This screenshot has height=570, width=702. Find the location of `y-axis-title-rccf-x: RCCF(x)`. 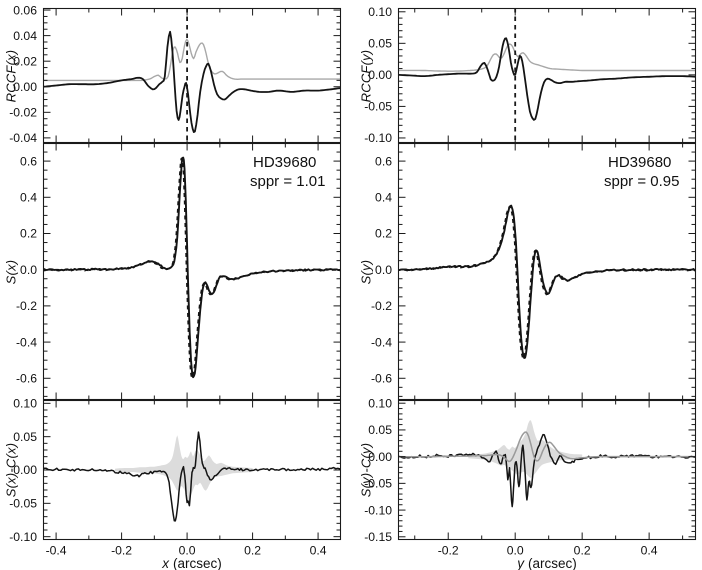

y-axis-title-rccf-x: RCCF(x) is located at coordinates (11, 76).